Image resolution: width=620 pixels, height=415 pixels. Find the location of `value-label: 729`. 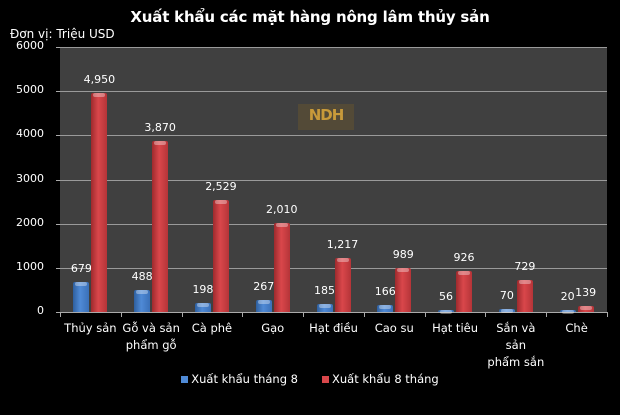

value-label: 729 is located at coordinates (525, 266).